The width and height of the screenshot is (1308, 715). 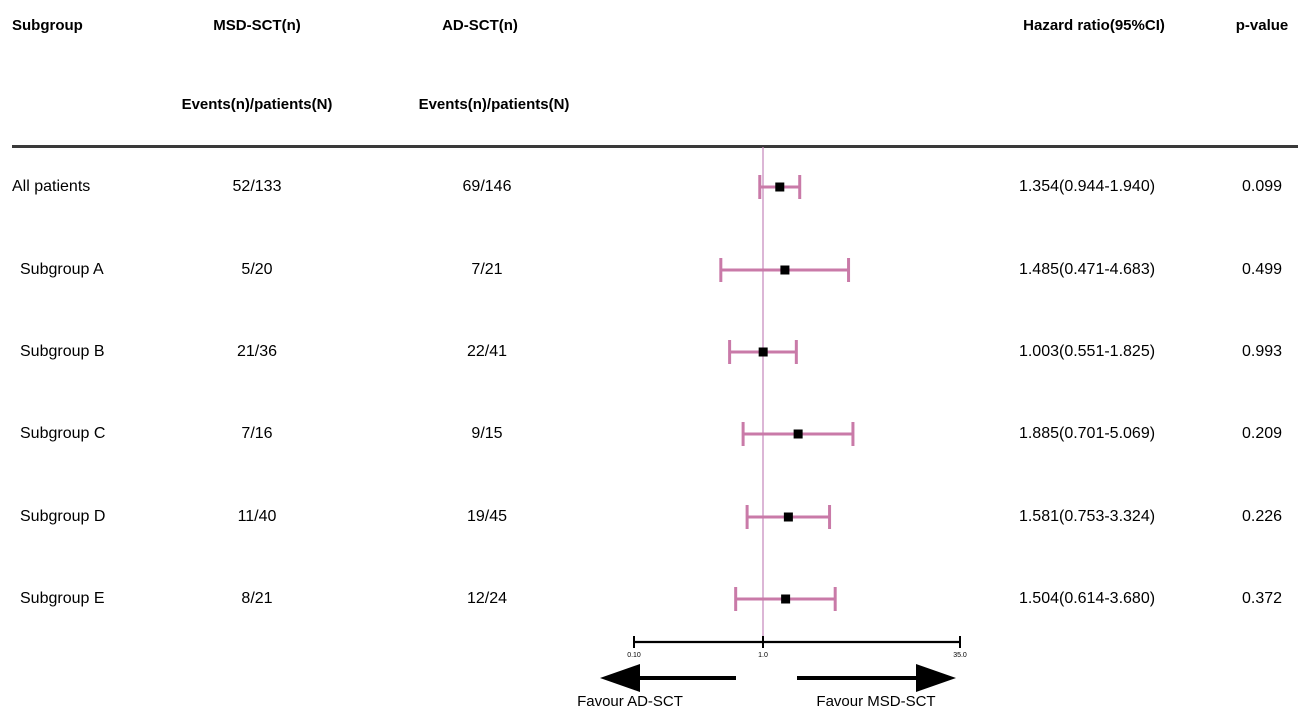 What do you see at coordinates (1087, 516) in the screenshot?
I see `row-hr-text: 1.581(0.753-3.324)` at bounding box center [1087, 516].